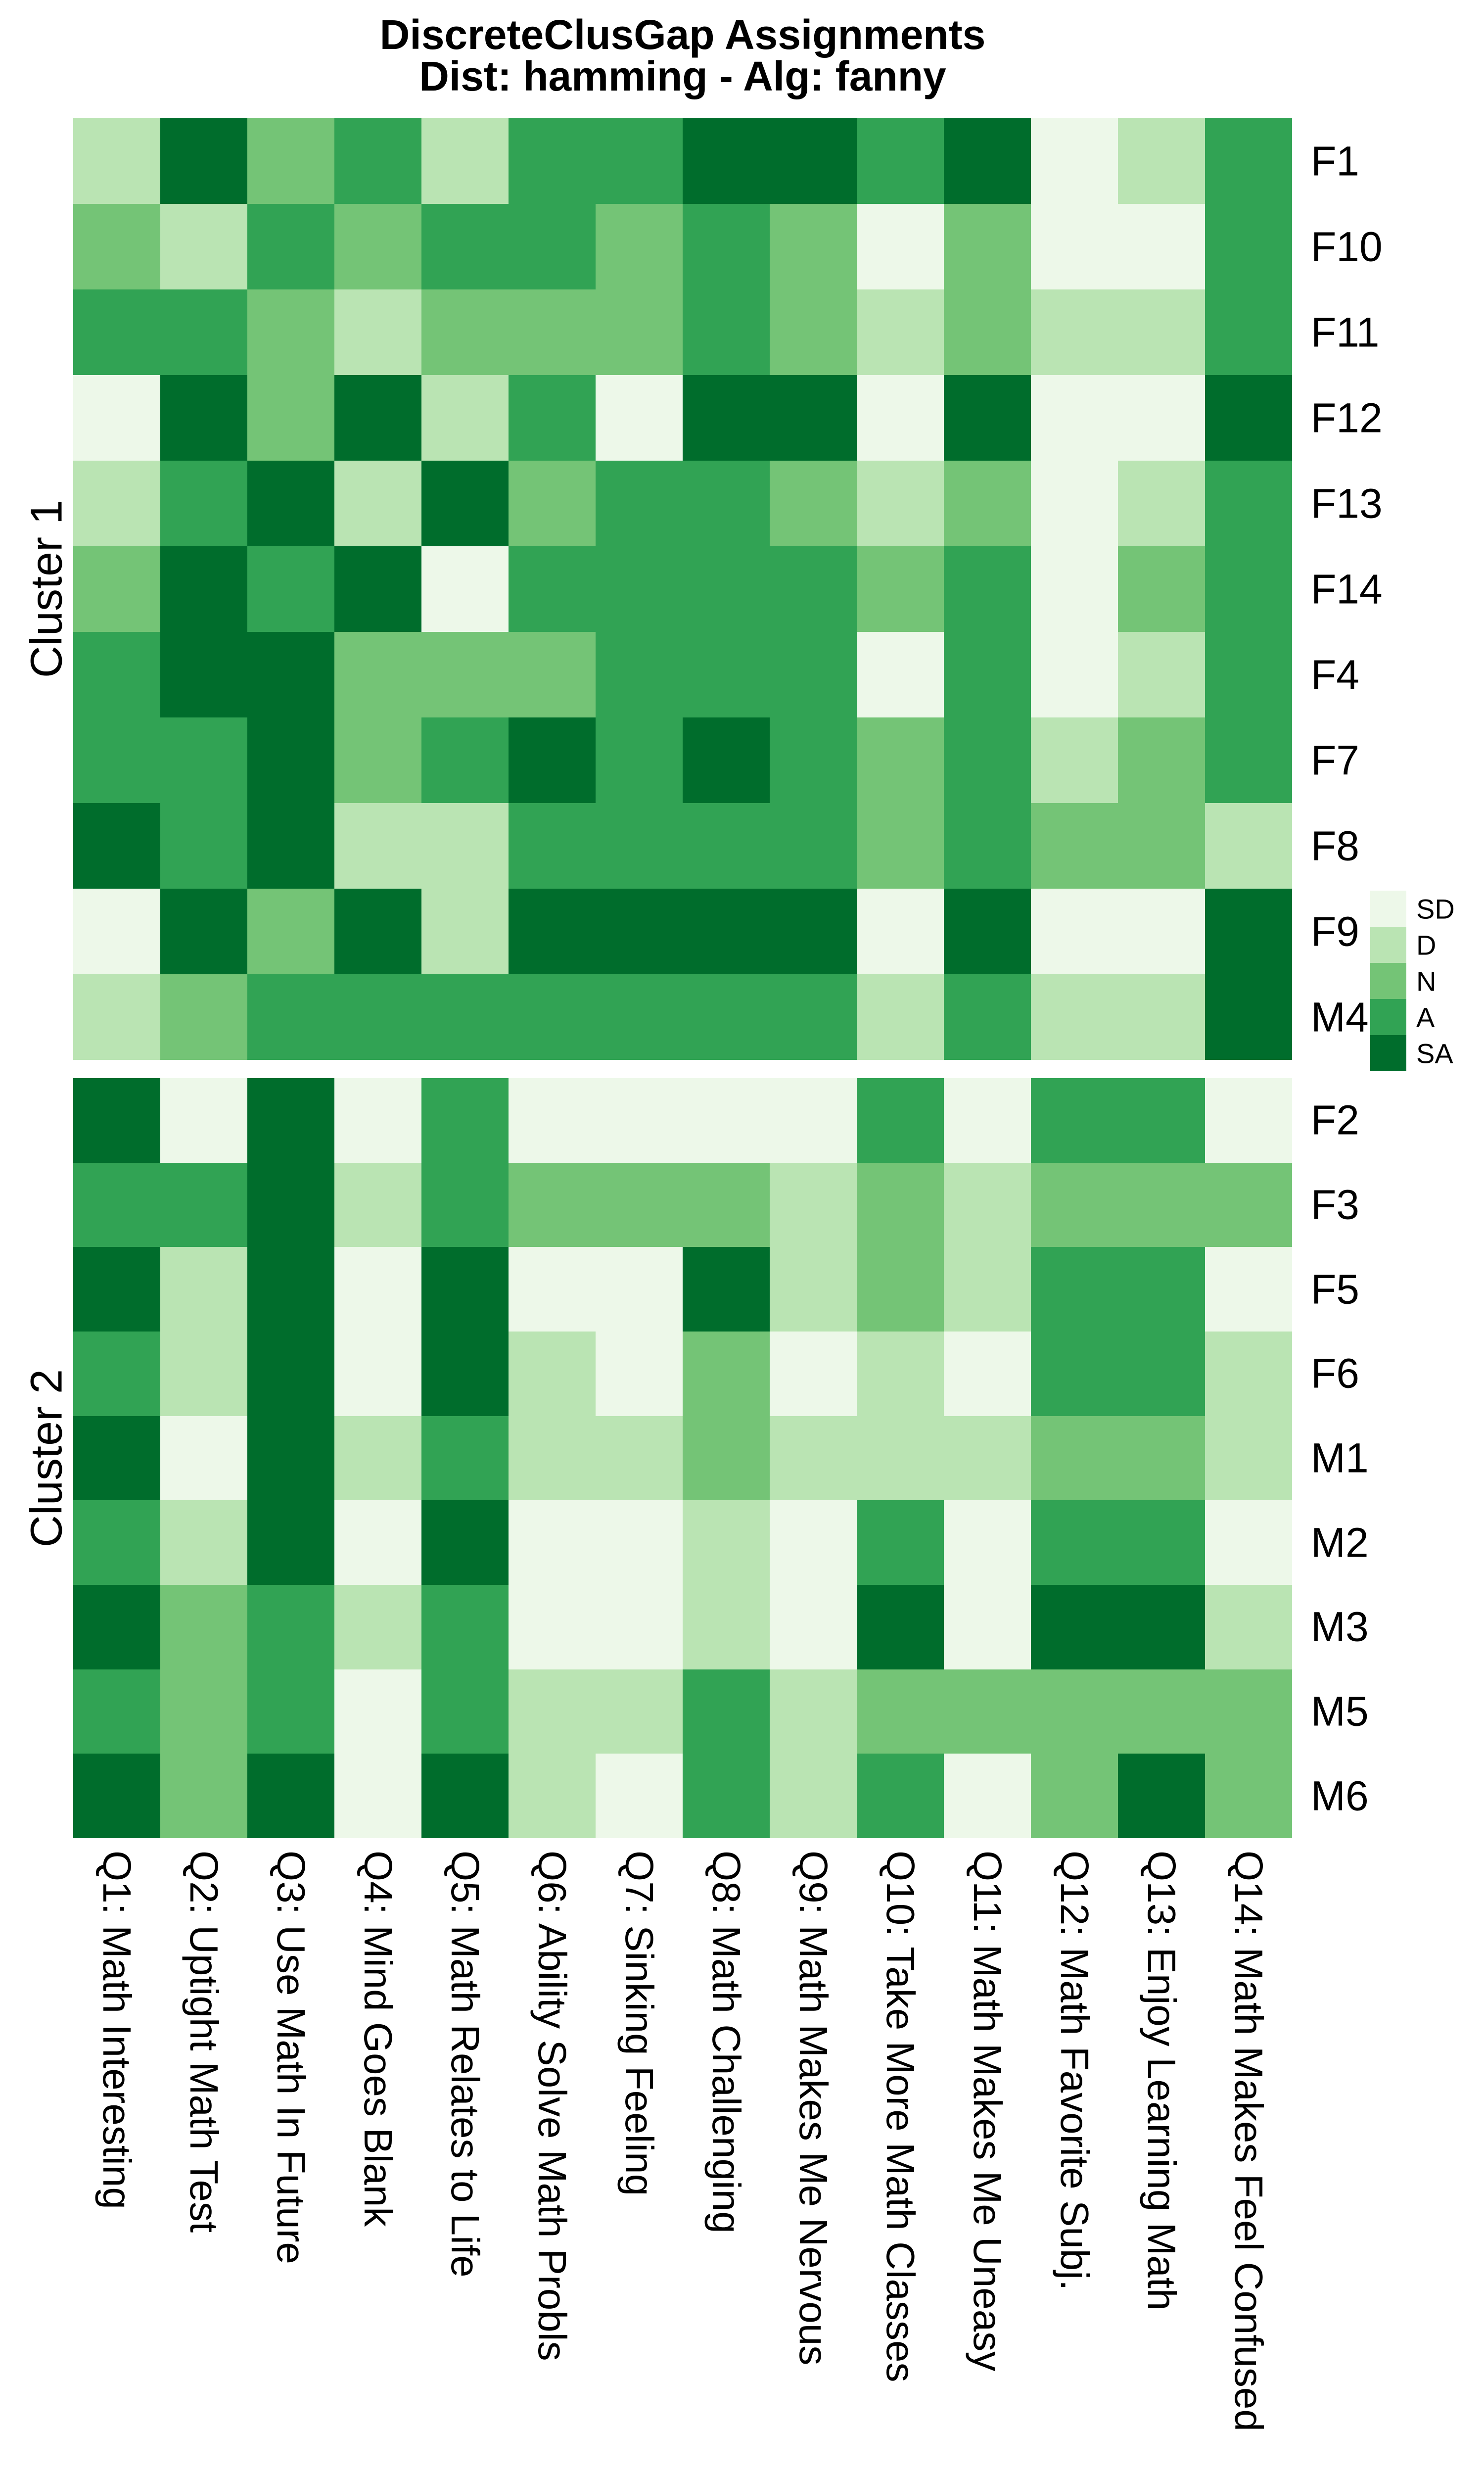  What do you see at coordinates (726, 2043) in the screenshot?
I see `column-label-q8: Q8: Math Challenging` at bounding box center [726, 2043].